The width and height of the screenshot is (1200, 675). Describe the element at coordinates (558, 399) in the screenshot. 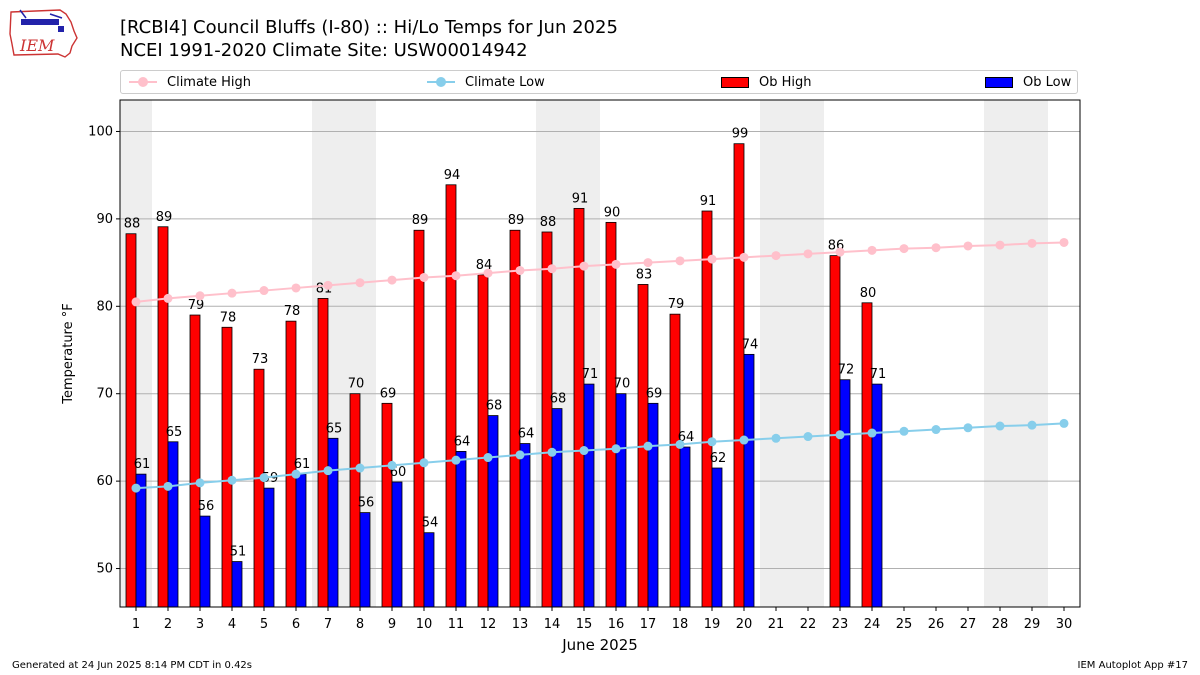

I see `ob-low-label: 68` at that location.